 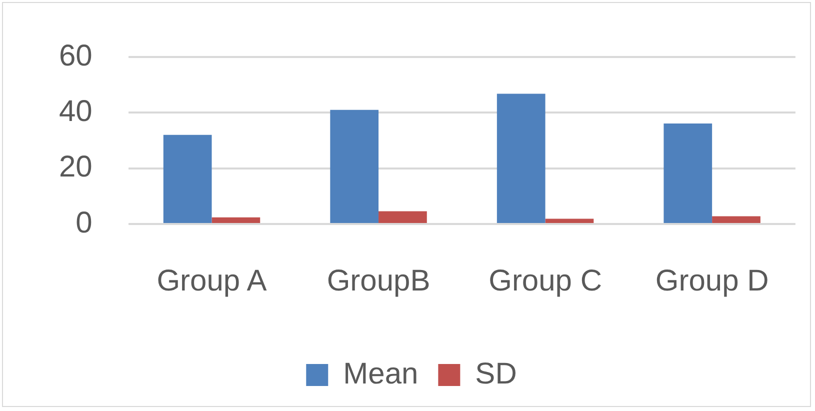 I want to click on x-tick-label: Group D, so click(x=712, y=281).